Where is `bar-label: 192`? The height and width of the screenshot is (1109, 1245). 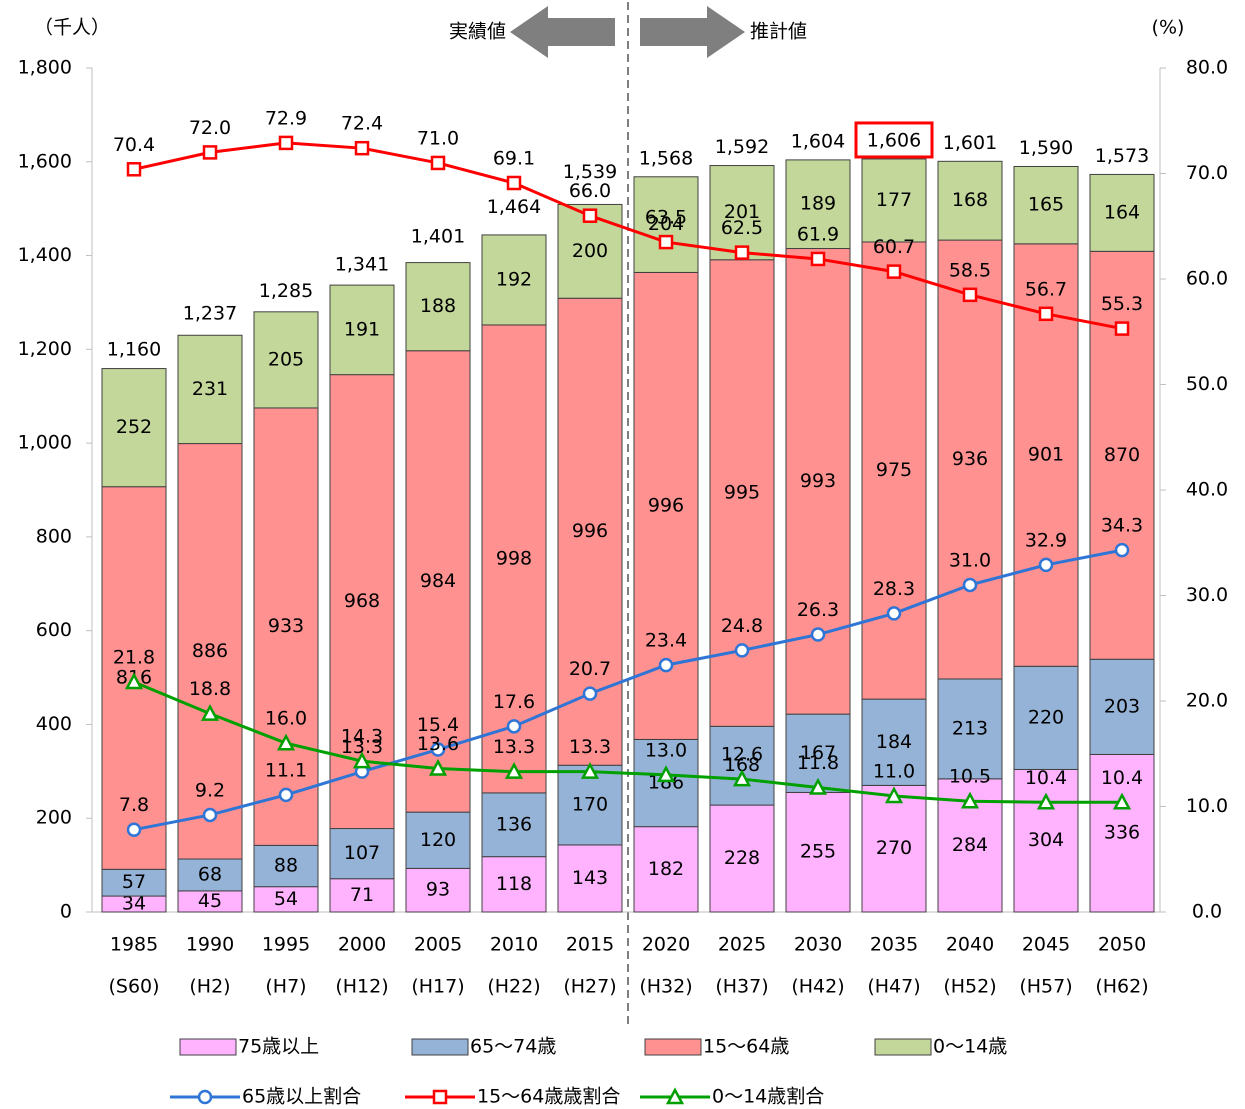 bar-label: 192 is located at coordinates (514, 279).